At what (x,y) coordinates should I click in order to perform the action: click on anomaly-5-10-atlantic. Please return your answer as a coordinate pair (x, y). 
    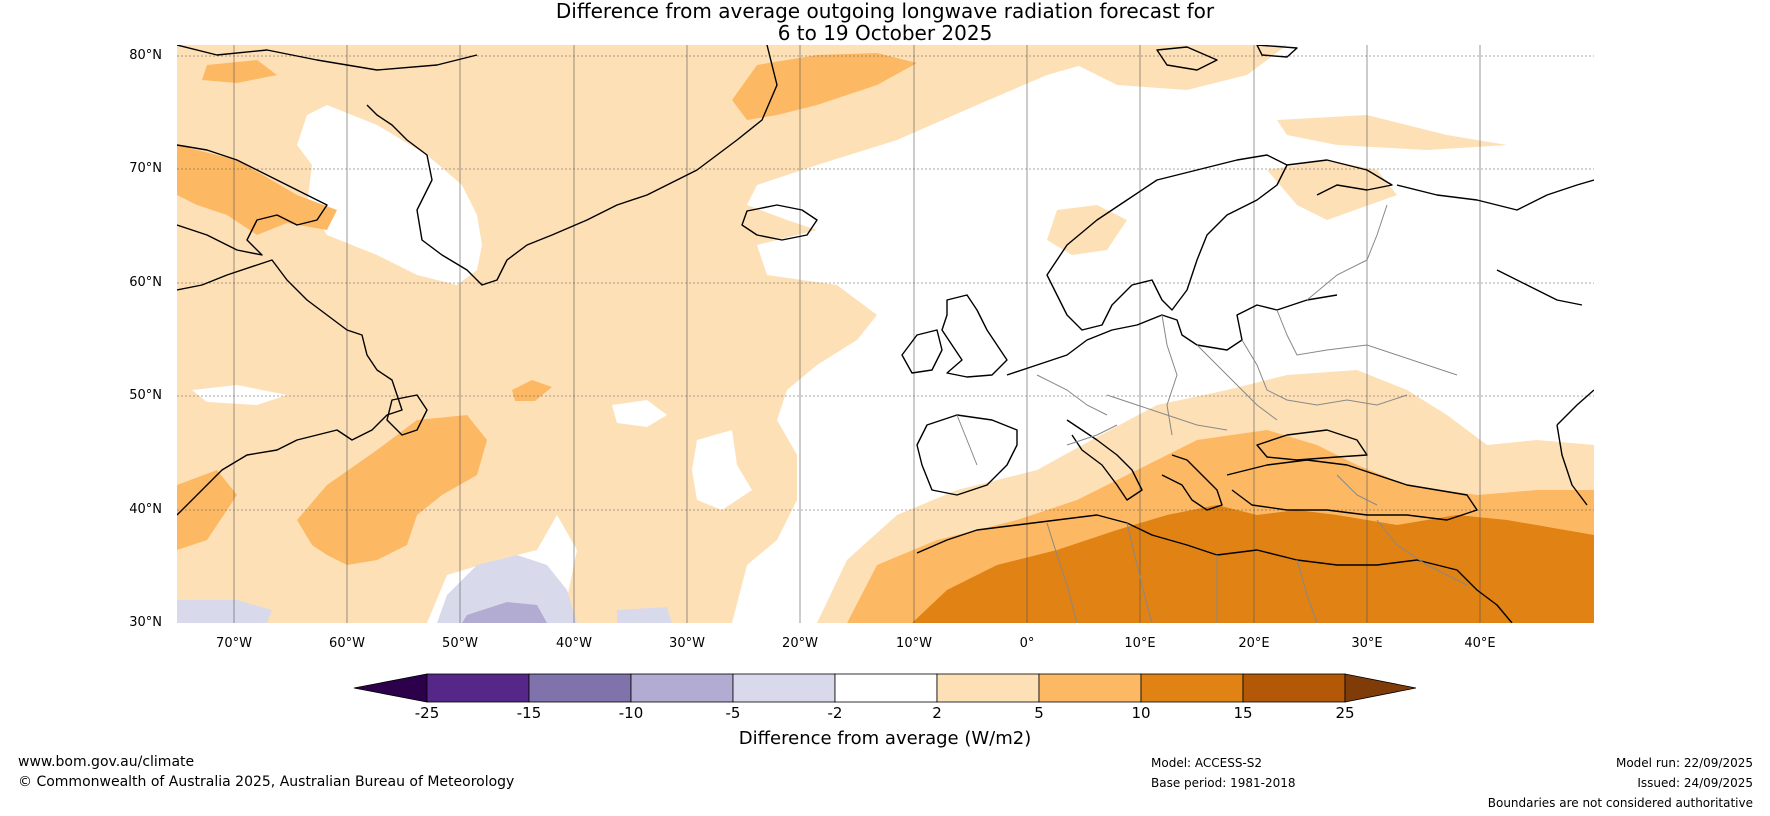
    Looking at the image, I should click on (392, 490).